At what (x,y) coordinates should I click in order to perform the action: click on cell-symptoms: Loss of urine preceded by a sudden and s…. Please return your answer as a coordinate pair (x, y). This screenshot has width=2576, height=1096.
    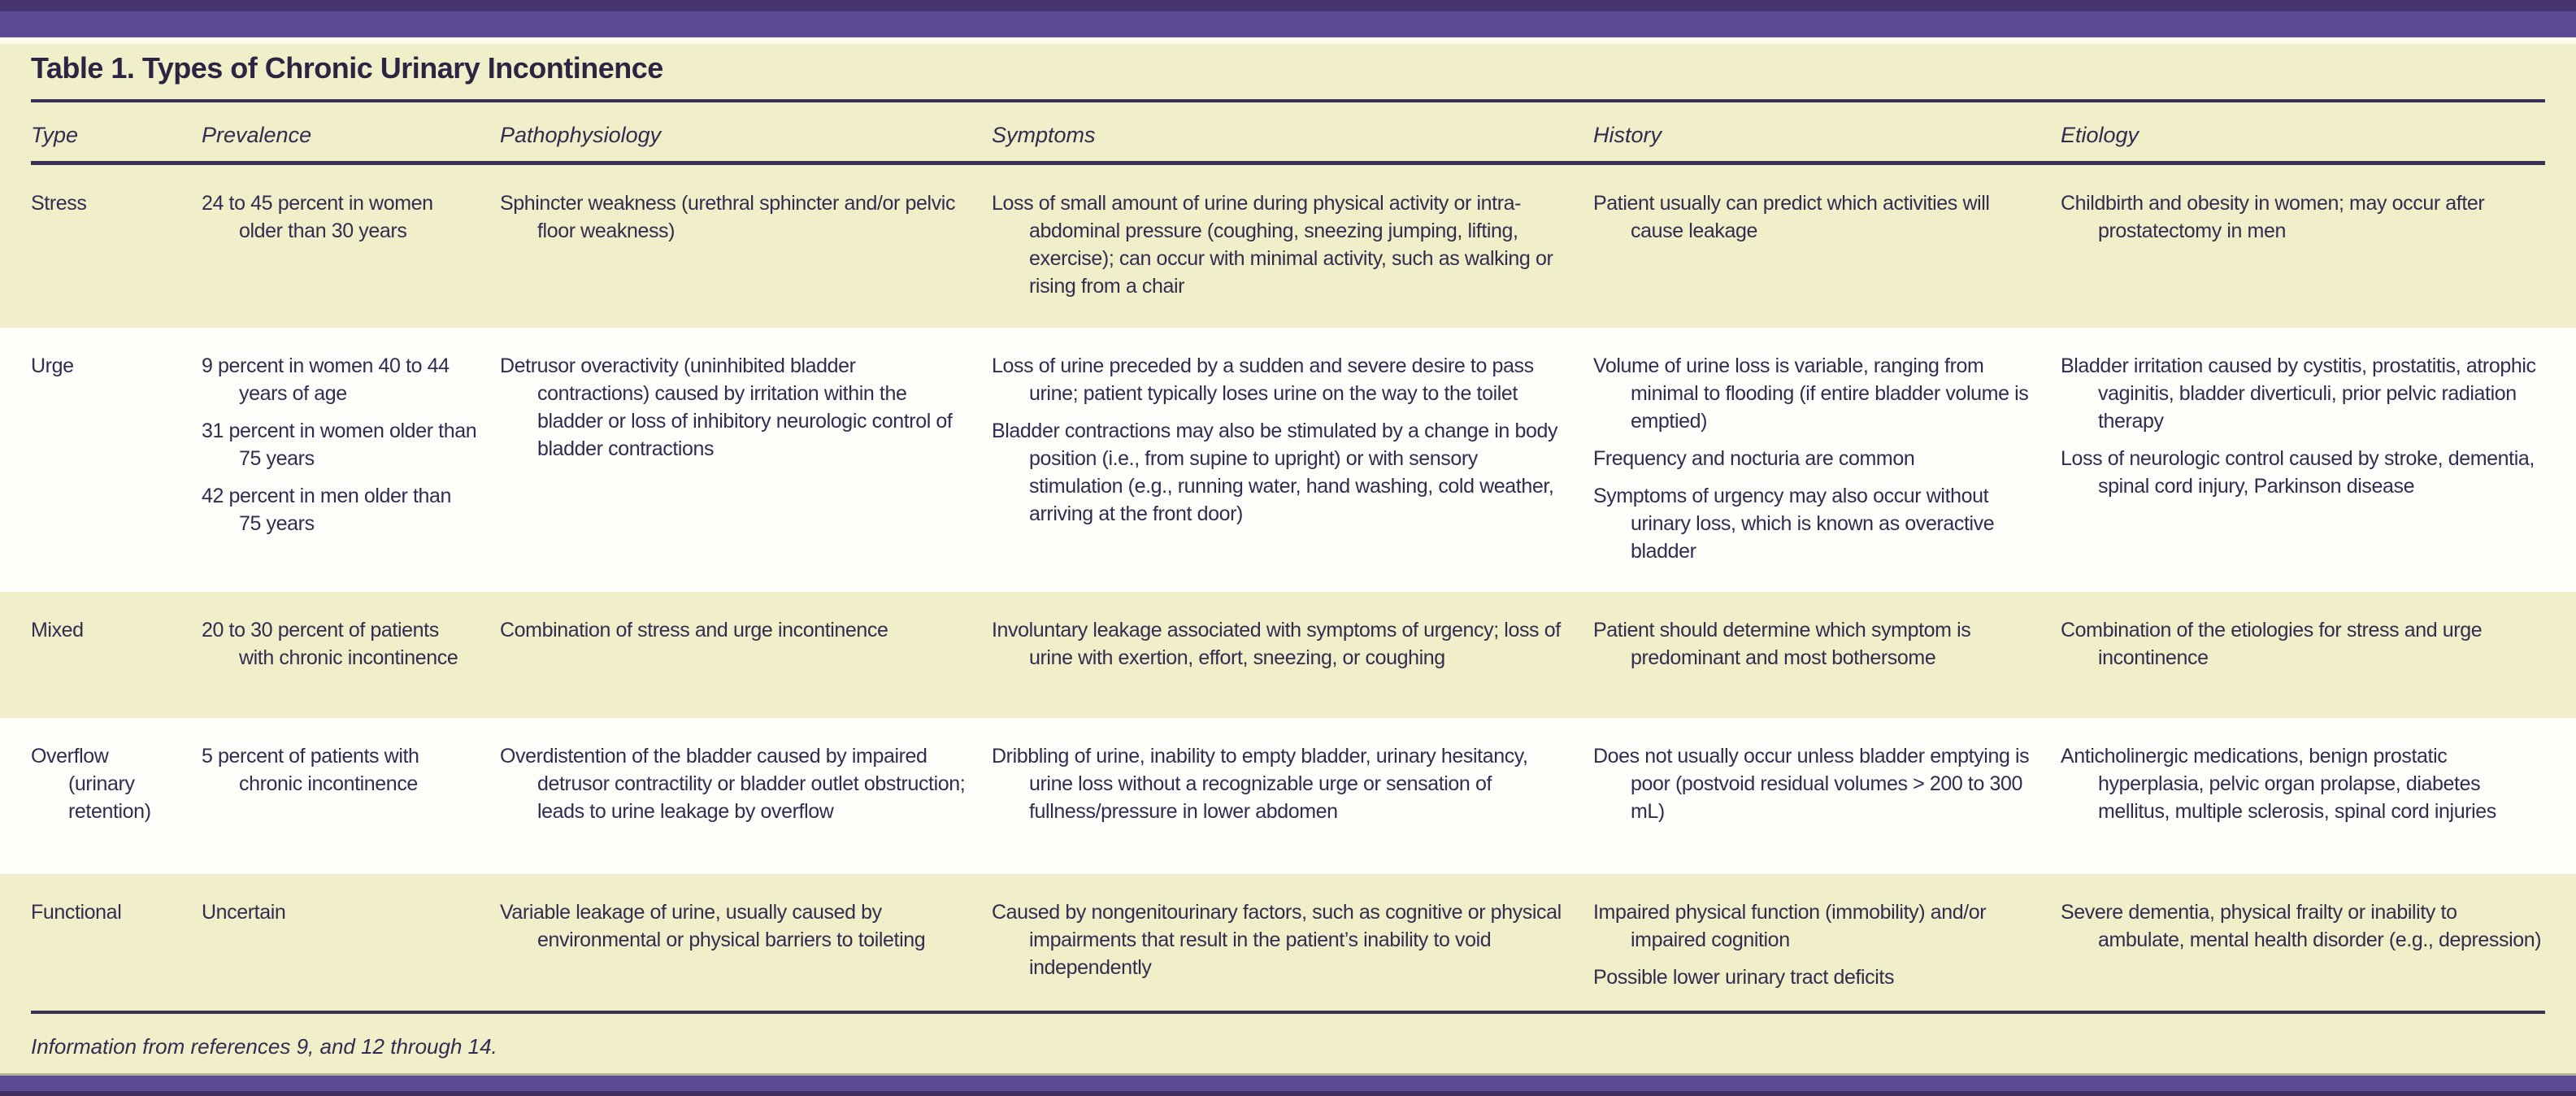
    Looking at the image, I should click on (1292, 460).